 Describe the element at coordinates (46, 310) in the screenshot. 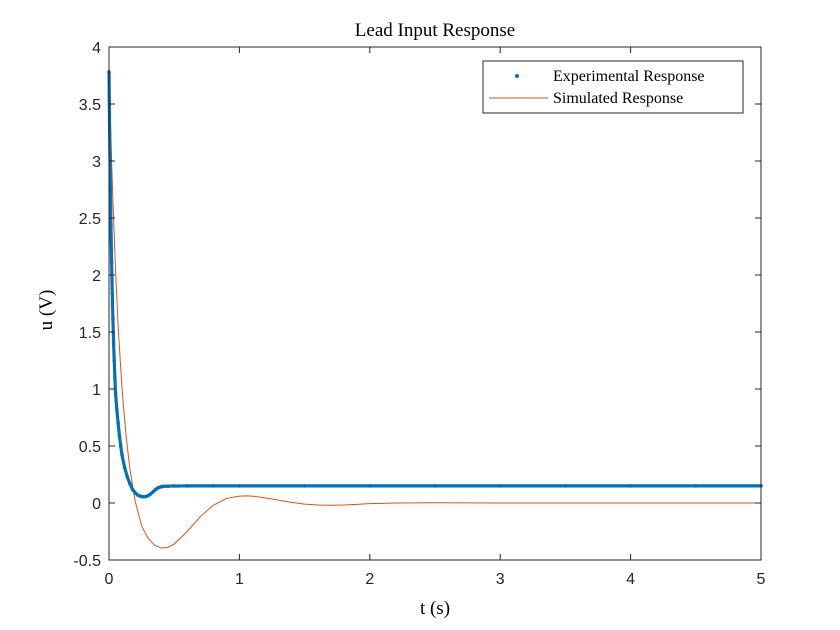

I see `y-axis-label: u (V)` at that location.